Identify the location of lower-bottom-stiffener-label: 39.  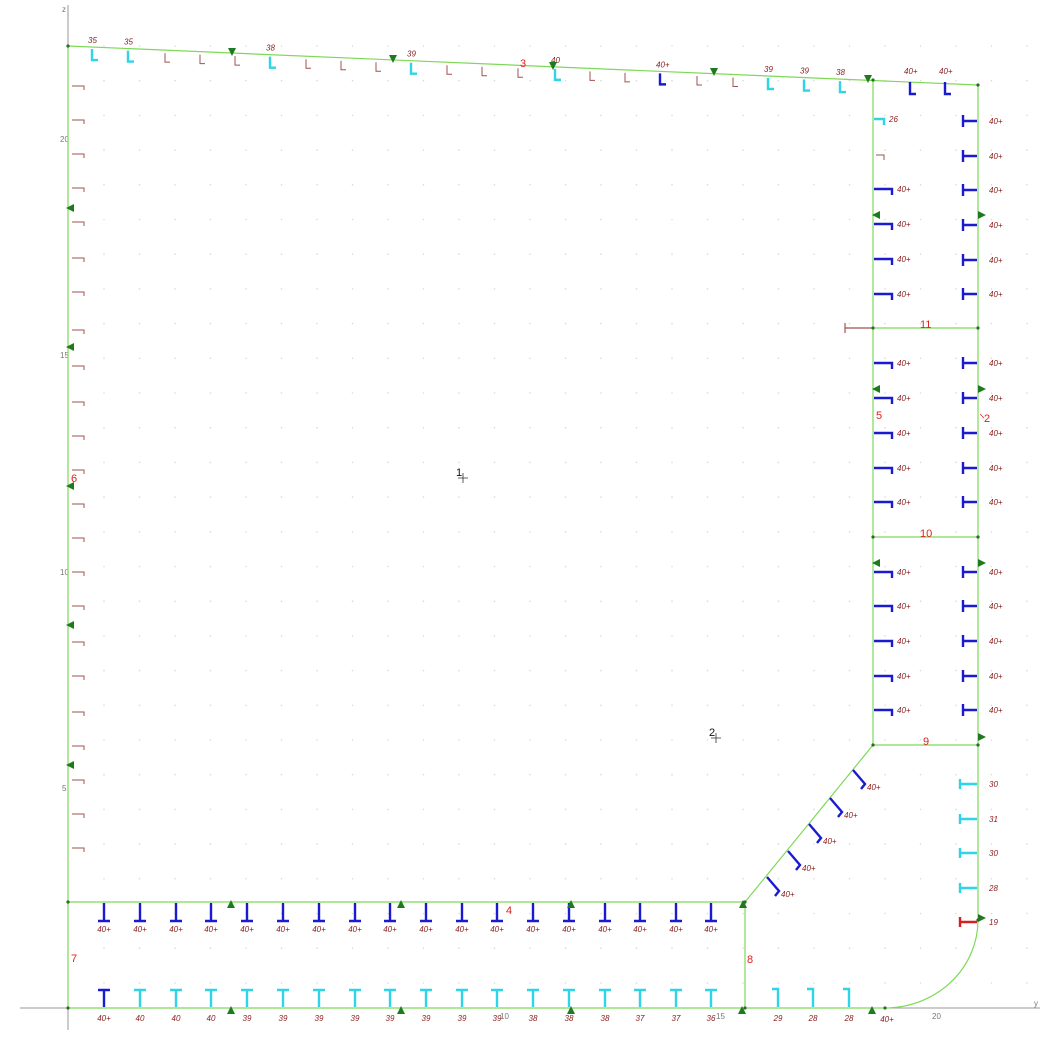
(247, 1018).